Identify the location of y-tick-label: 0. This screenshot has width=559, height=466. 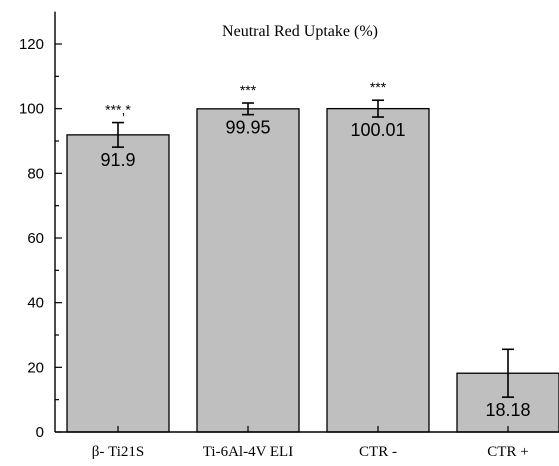
(40, 432).